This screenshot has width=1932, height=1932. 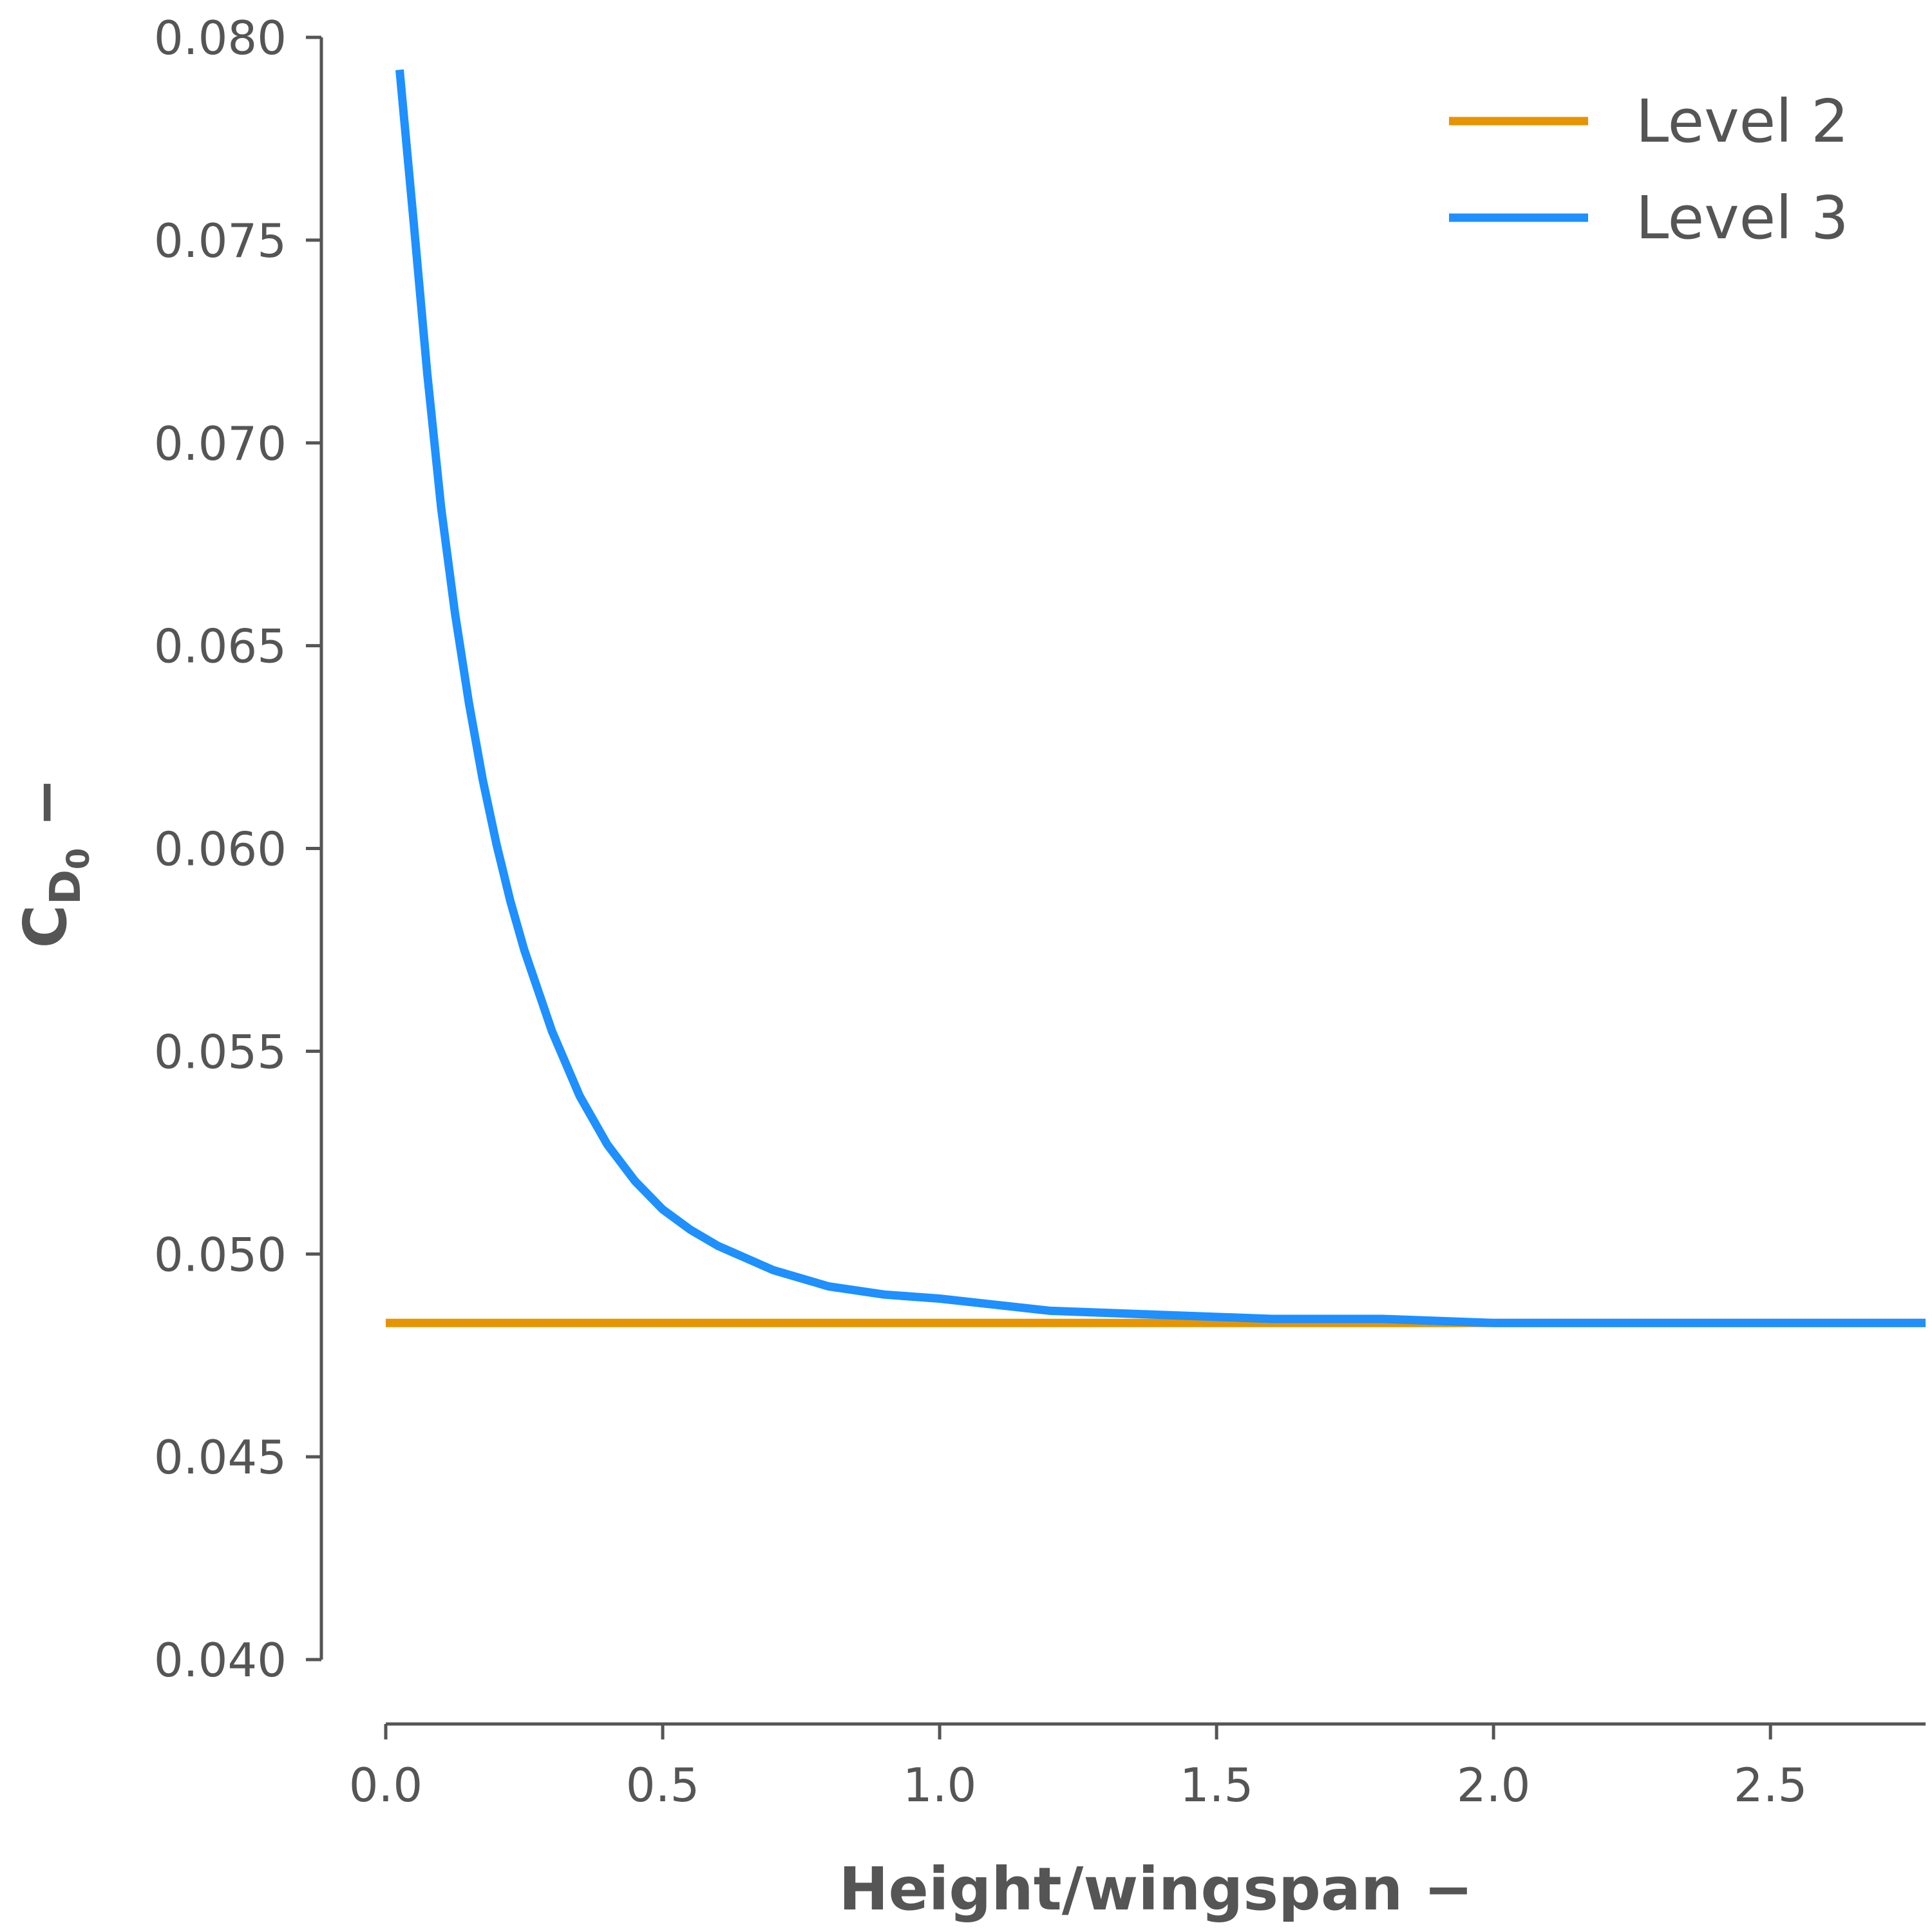 What do you see at coordinates (46, 813) in the screenshot?
I see `y-axis-title-suffix: −` at bounding box center [46, 813].